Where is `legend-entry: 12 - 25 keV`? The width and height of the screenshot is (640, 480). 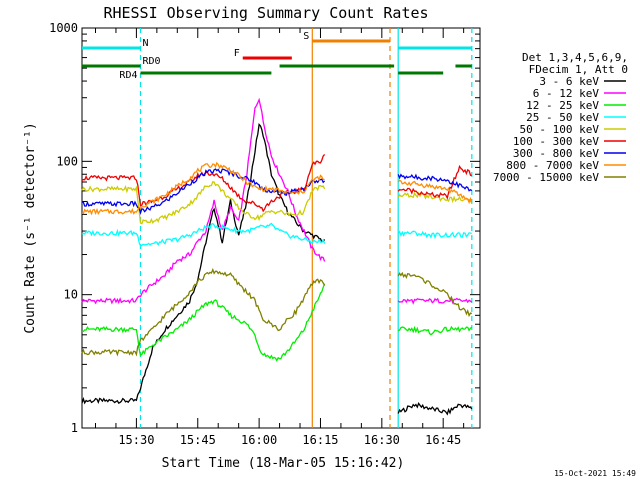
legend-entry: 12 - 25 keV is located at coordinates (562, 105).